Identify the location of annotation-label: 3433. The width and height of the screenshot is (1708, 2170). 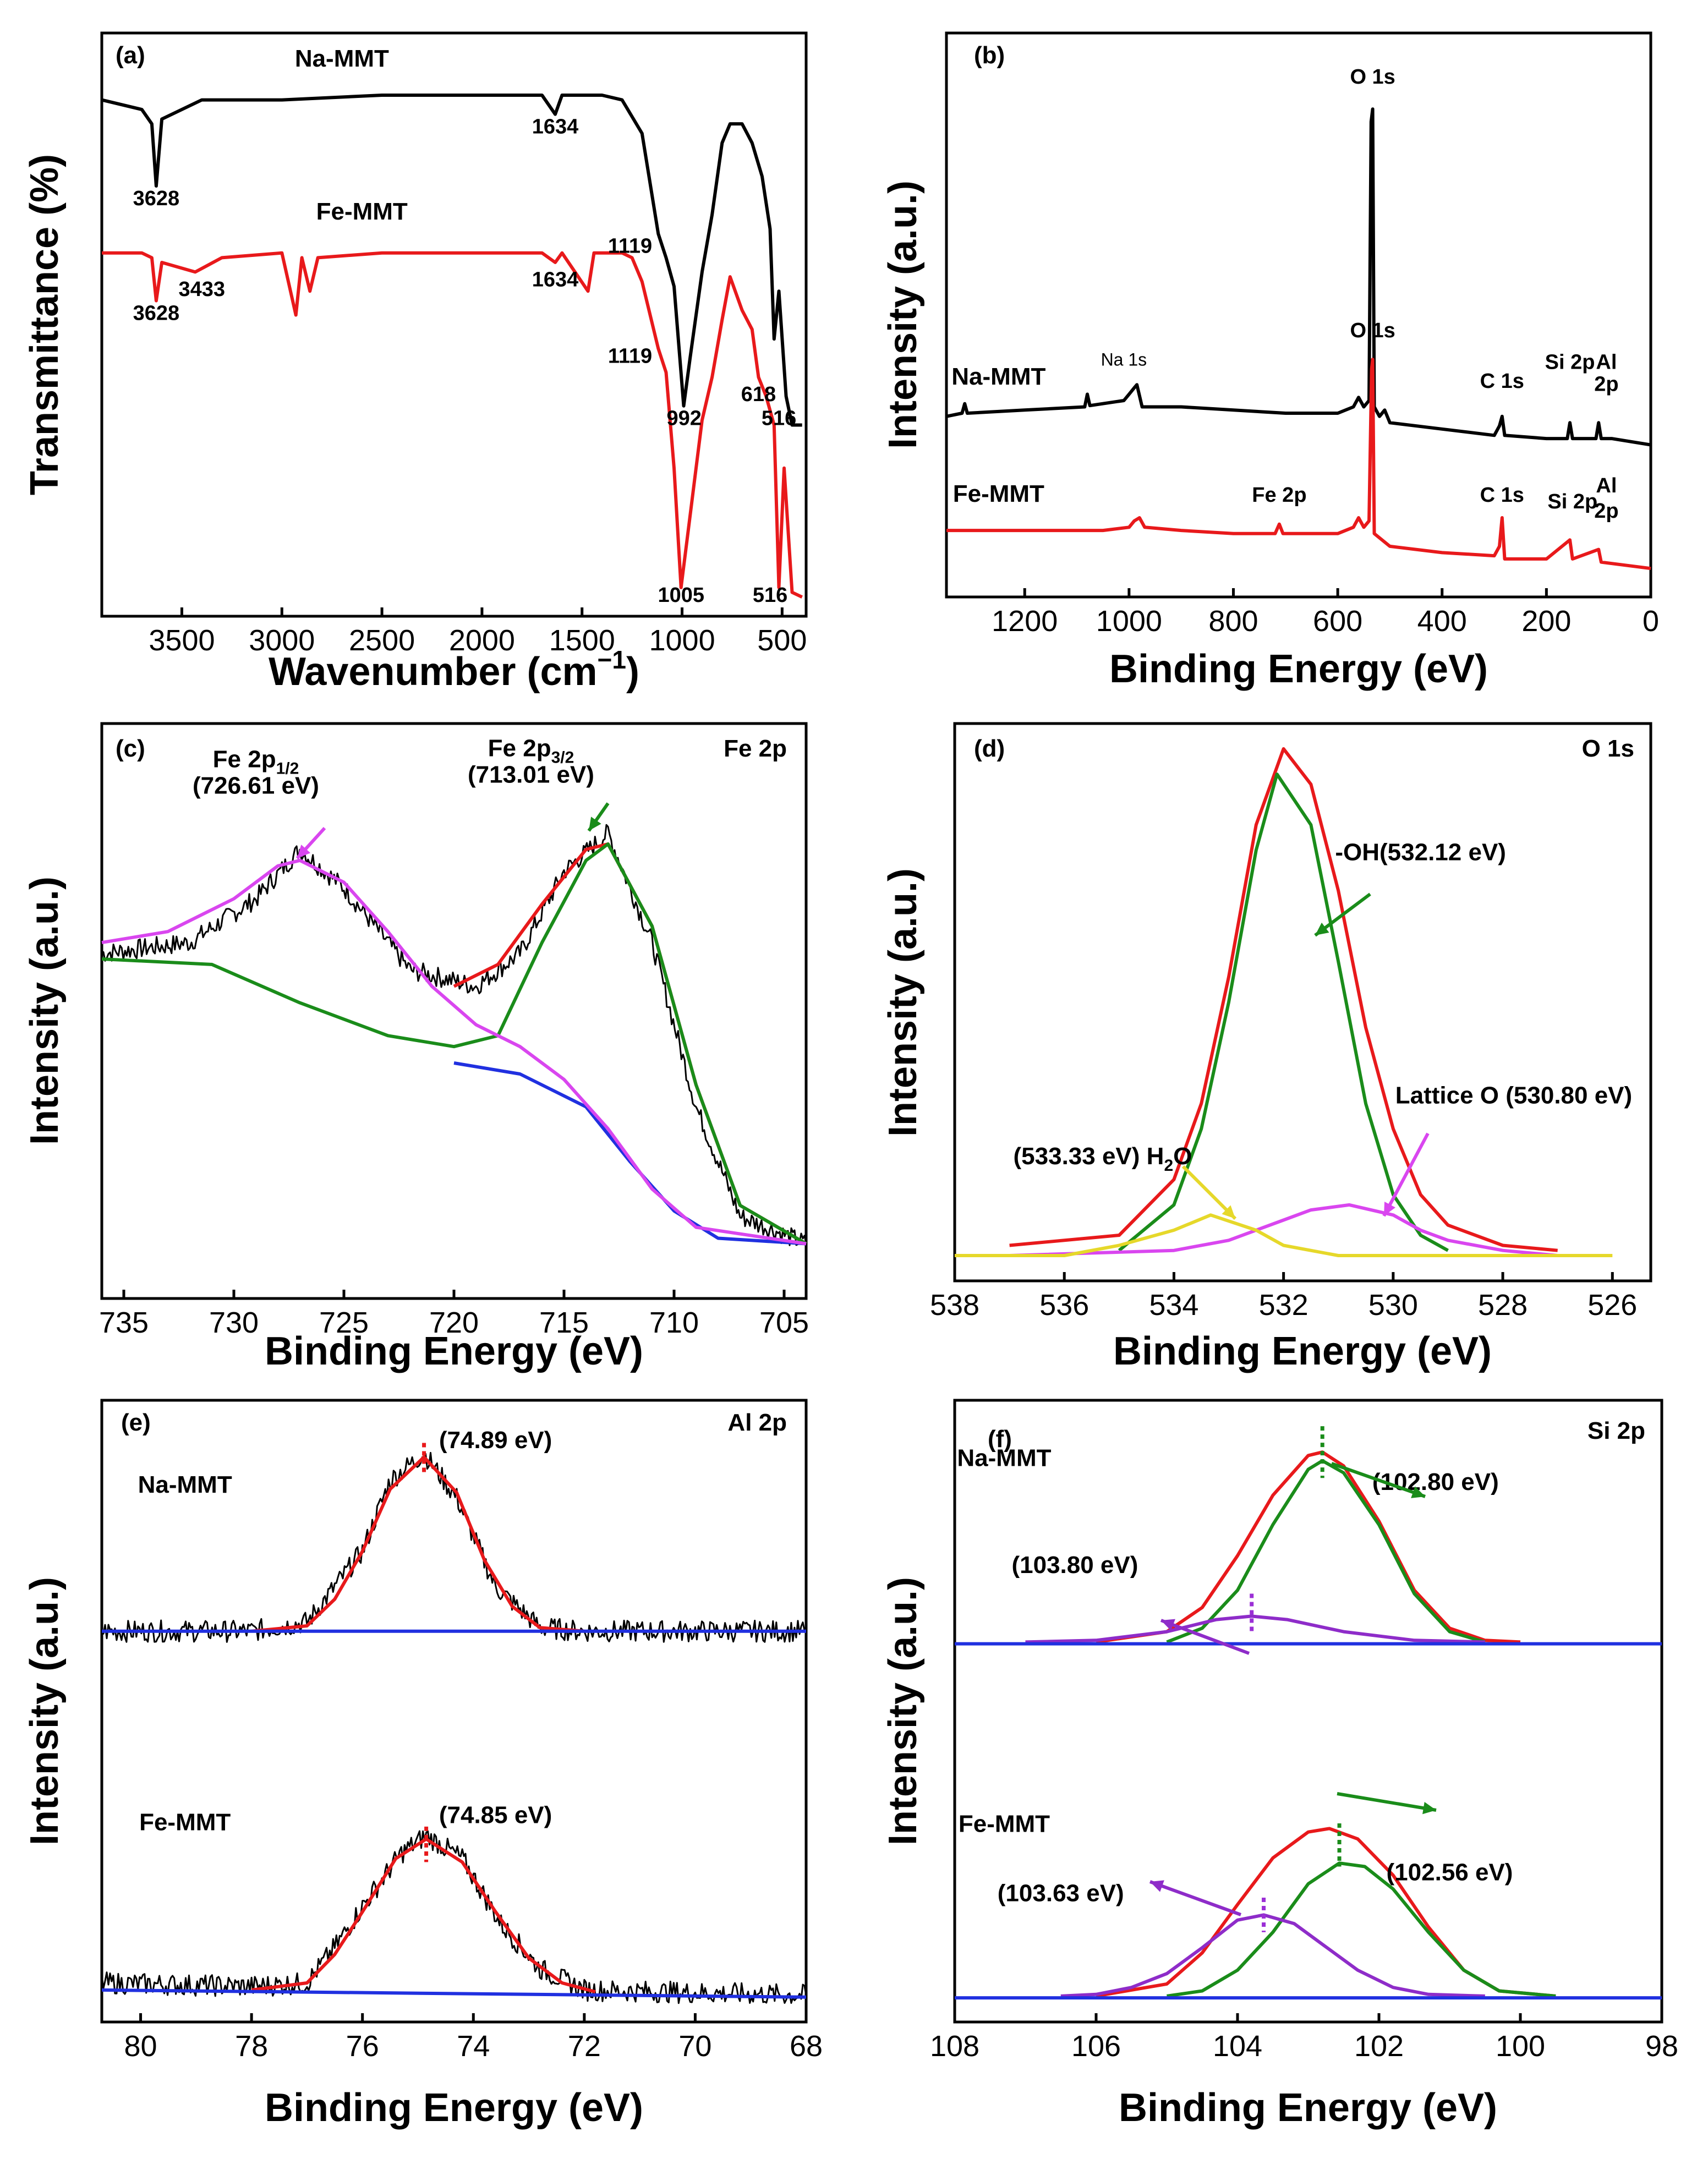
(202, 290).